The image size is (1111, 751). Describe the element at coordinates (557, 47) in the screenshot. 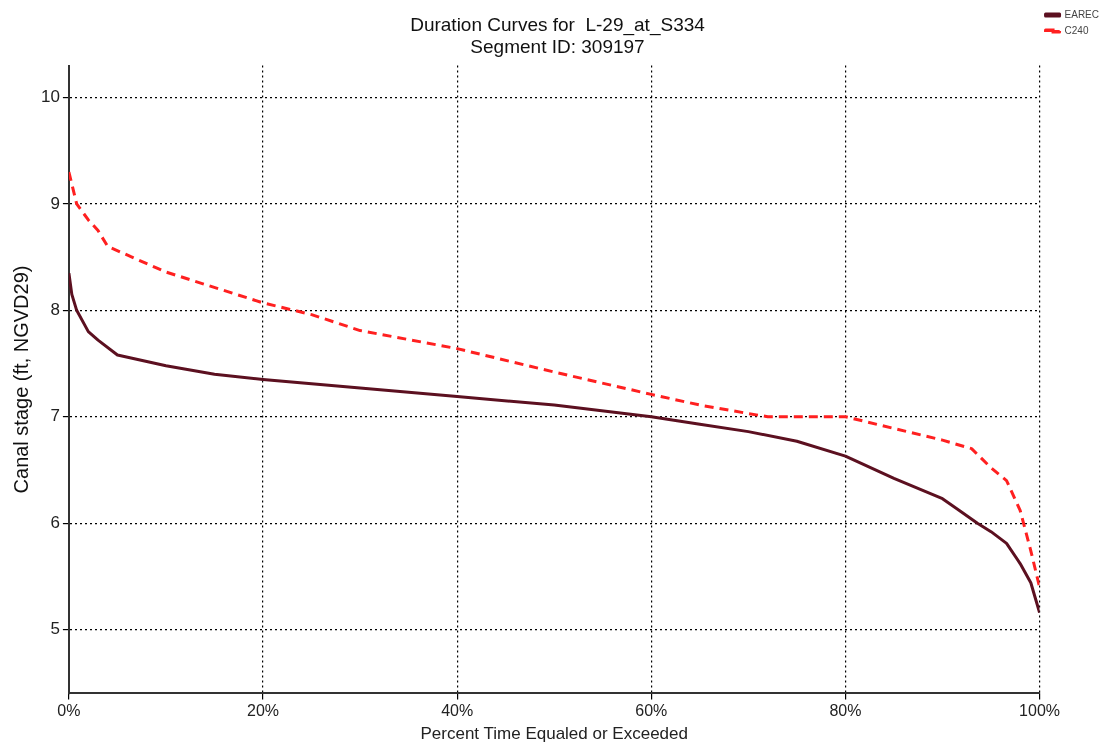

I see `chart-subtitle: Segment ID: 309197` at that location.